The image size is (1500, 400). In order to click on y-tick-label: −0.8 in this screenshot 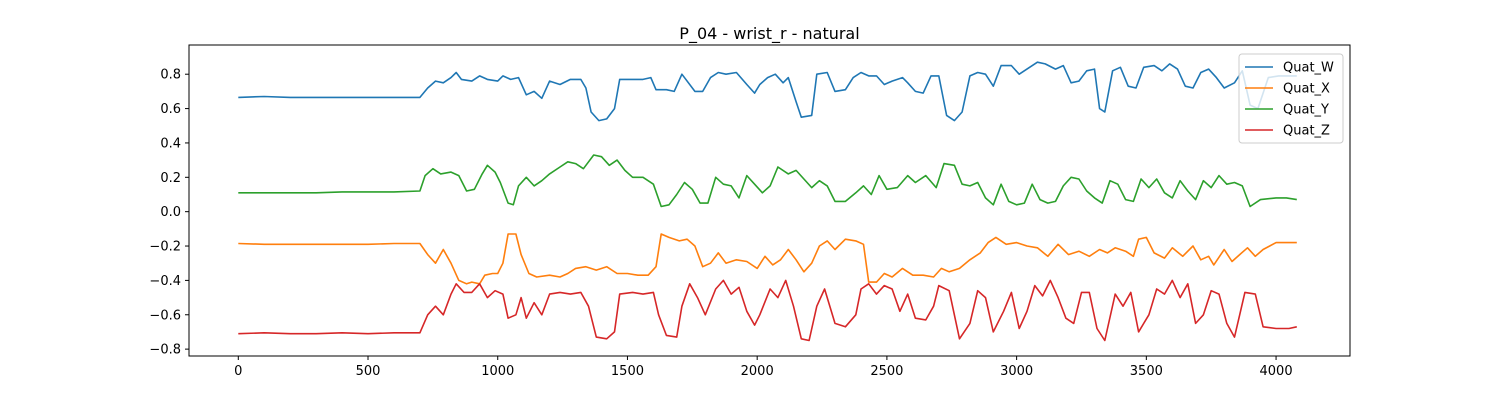, I will do `click(165, 350)`.